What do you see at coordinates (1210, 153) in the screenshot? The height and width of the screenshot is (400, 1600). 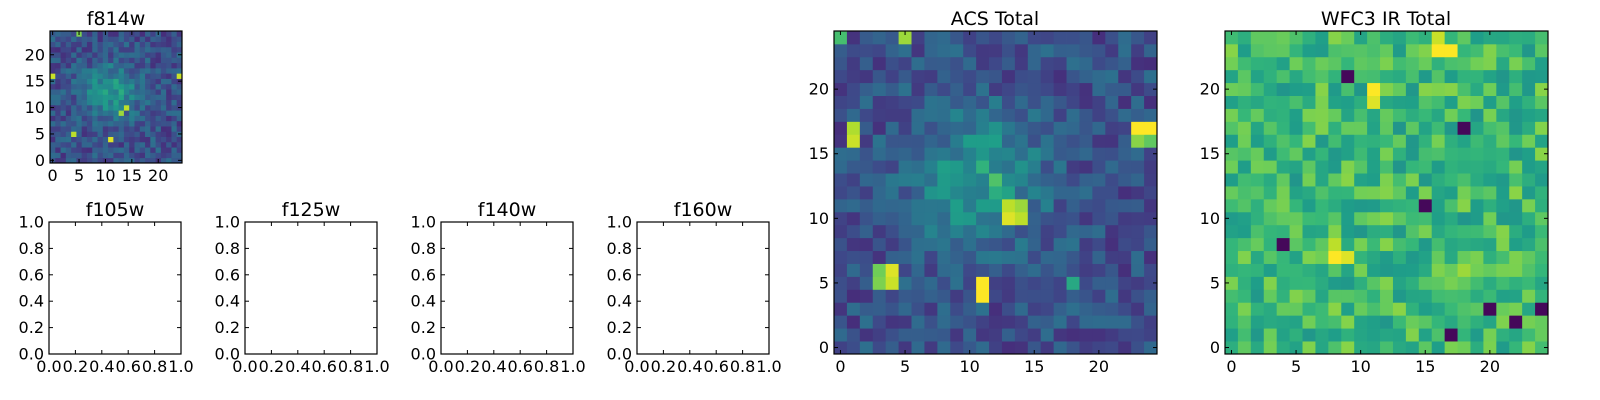 I see `y-tick-label: 15` at bounding box center [1210, 153].